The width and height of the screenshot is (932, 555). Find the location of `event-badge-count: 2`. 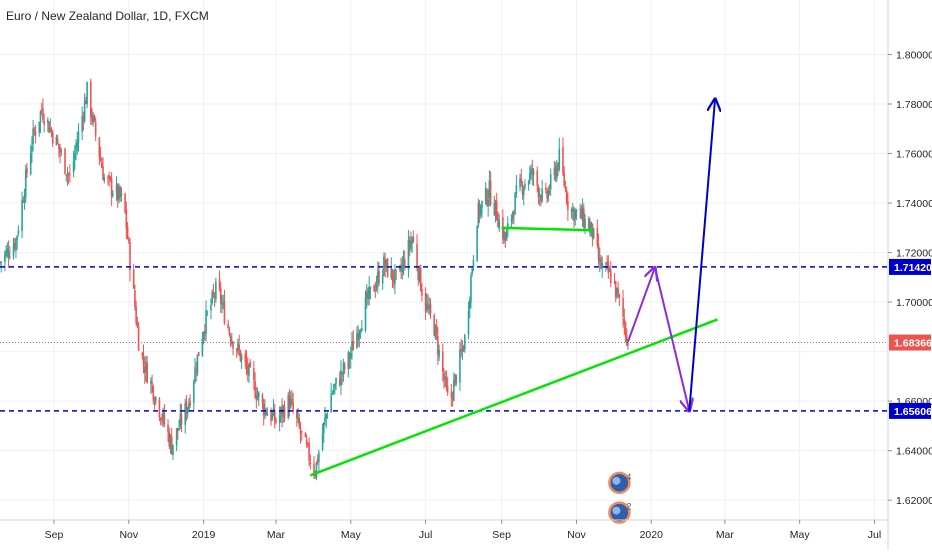

event-badge-count: 2 is located at coordinates (628, 507).